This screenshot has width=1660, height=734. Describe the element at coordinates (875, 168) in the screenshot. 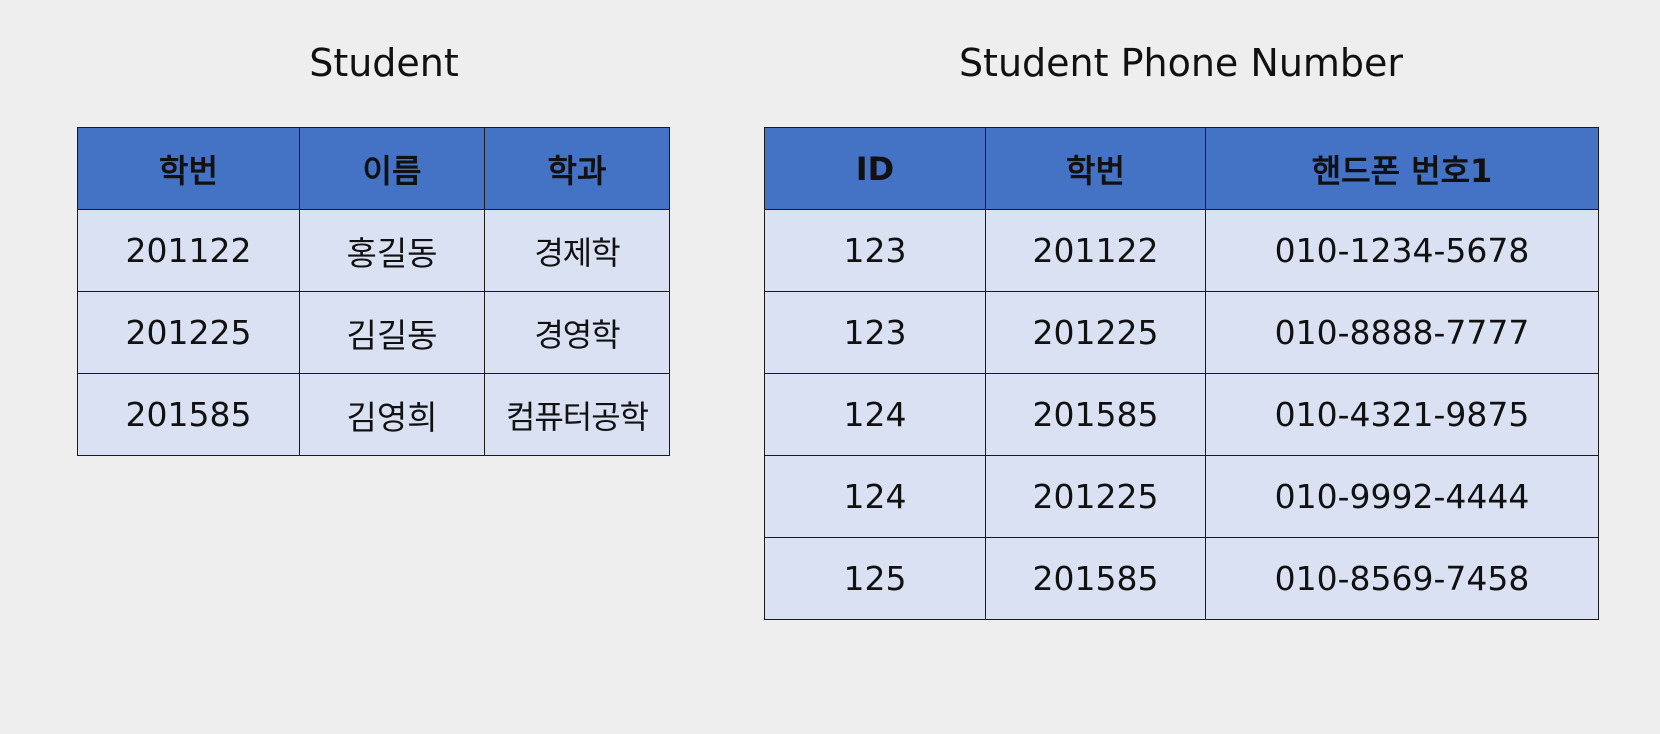

I see `phone-header-id: ID` at that location.